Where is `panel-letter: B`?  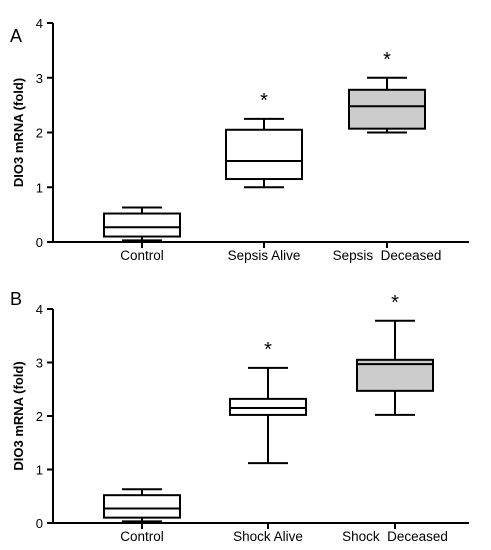 panel-letter: B is located at coordinates (16, 299).